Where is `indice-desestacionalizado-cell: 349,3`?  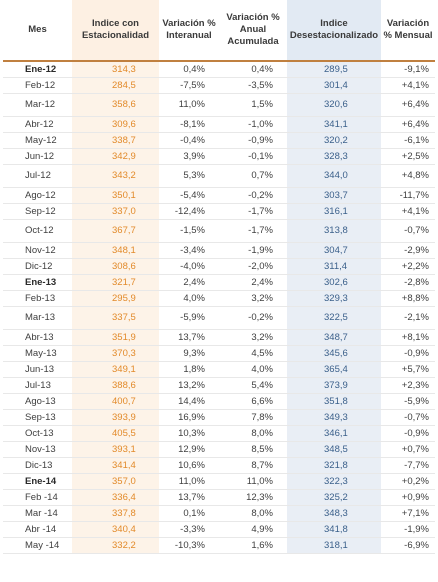
indice-desestacionalizado-cell: 349,3 is located at coordinates (334, 417).